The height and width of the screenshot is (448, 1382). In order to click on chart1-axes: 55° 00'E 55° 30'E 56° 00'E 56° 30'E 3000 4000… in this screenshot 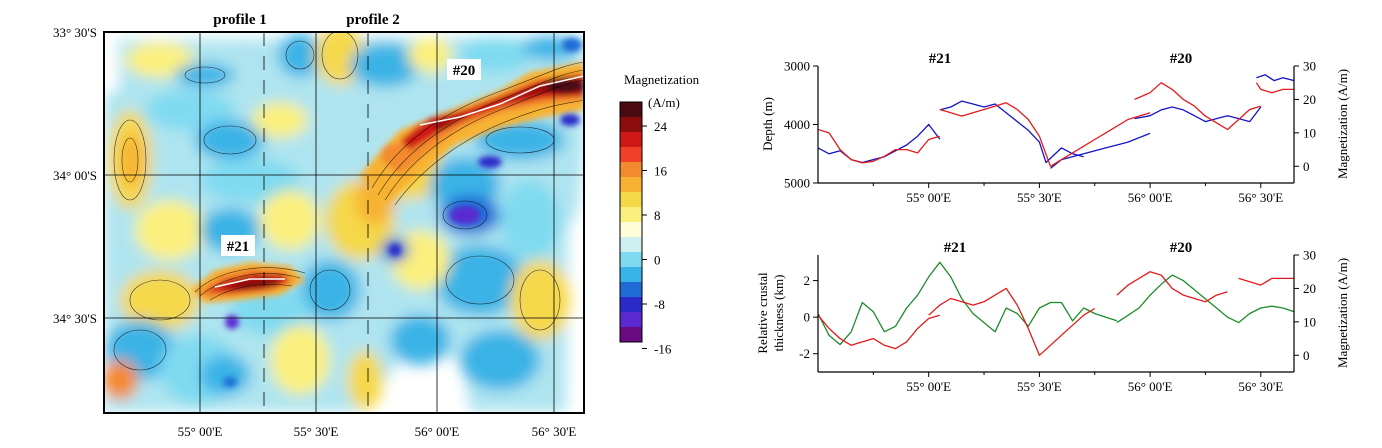, I will do `click(1050, 132)`.